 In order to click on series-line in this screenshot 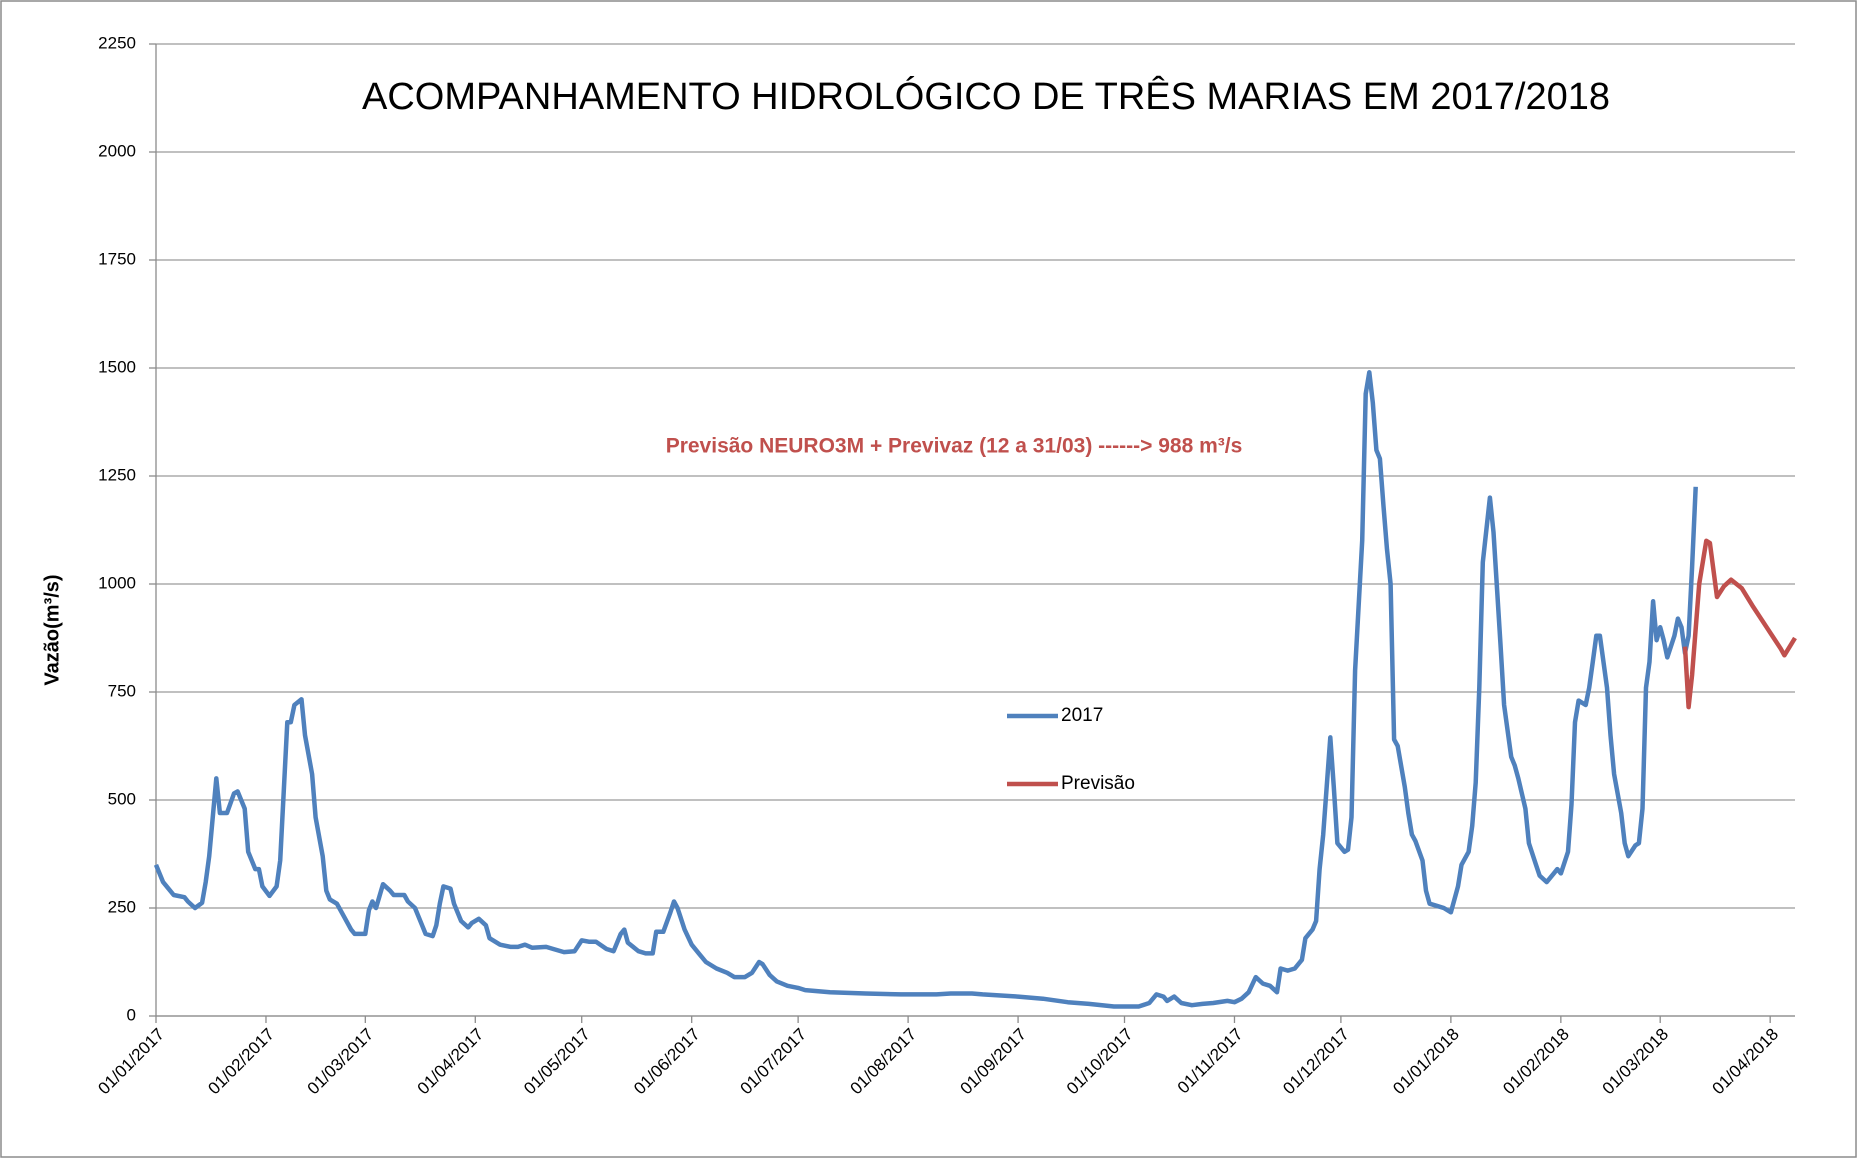, I will do `click(1739, 624)`.